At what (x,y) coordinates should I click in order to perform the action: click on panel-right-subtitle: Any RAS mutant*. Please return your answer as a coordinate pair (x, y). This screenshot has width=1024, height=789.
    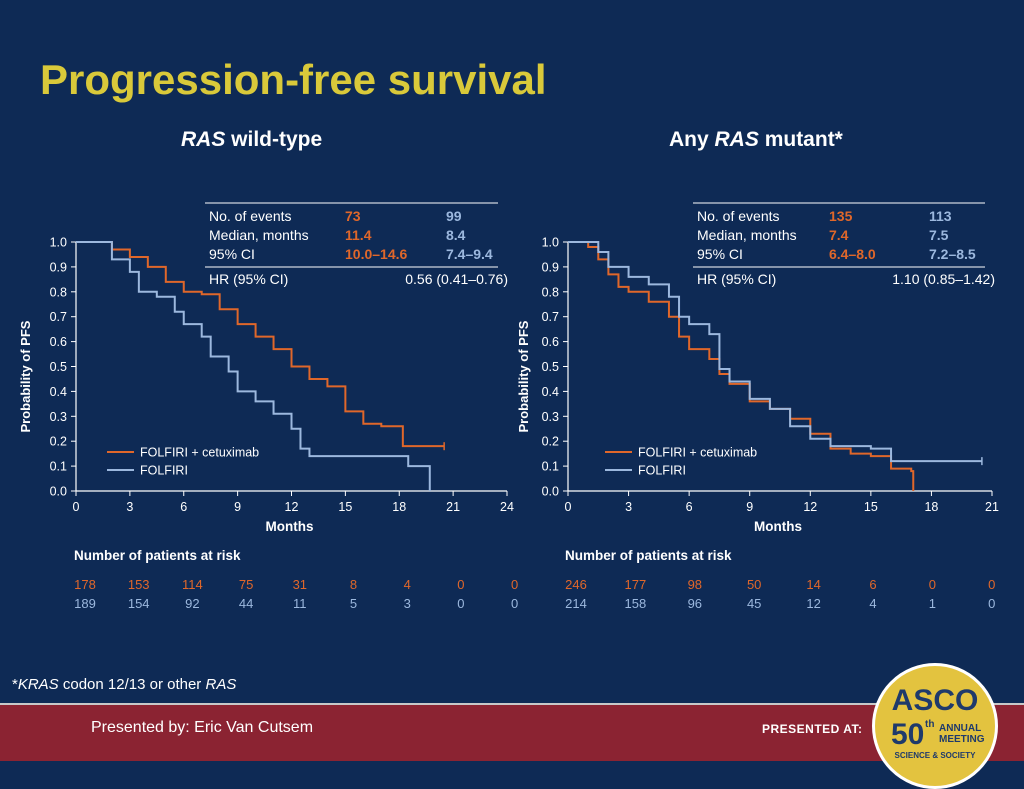
    Looking at the image, I should click on (756, 140).